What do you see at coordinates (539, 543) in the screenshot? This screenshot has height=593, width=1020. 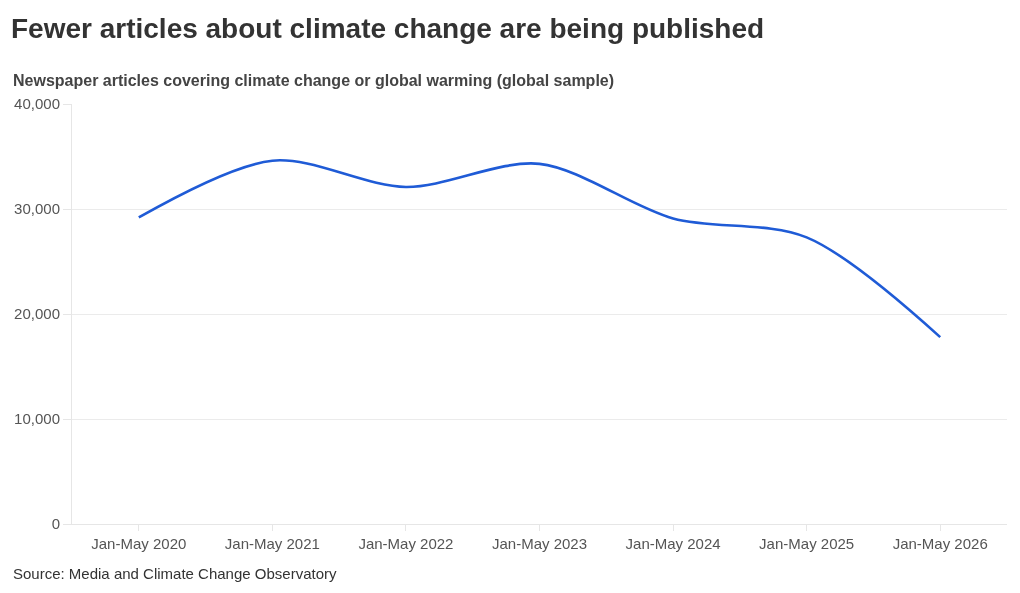 I see `x-tick-label: Jan-May 2023` at bounding box center [539, 543].